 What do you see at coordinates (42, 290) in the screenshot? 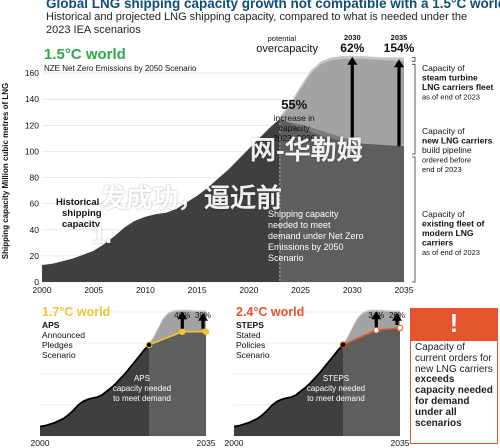
I see `x-tick-label-0: 2000` at bounding box center [42, 290].